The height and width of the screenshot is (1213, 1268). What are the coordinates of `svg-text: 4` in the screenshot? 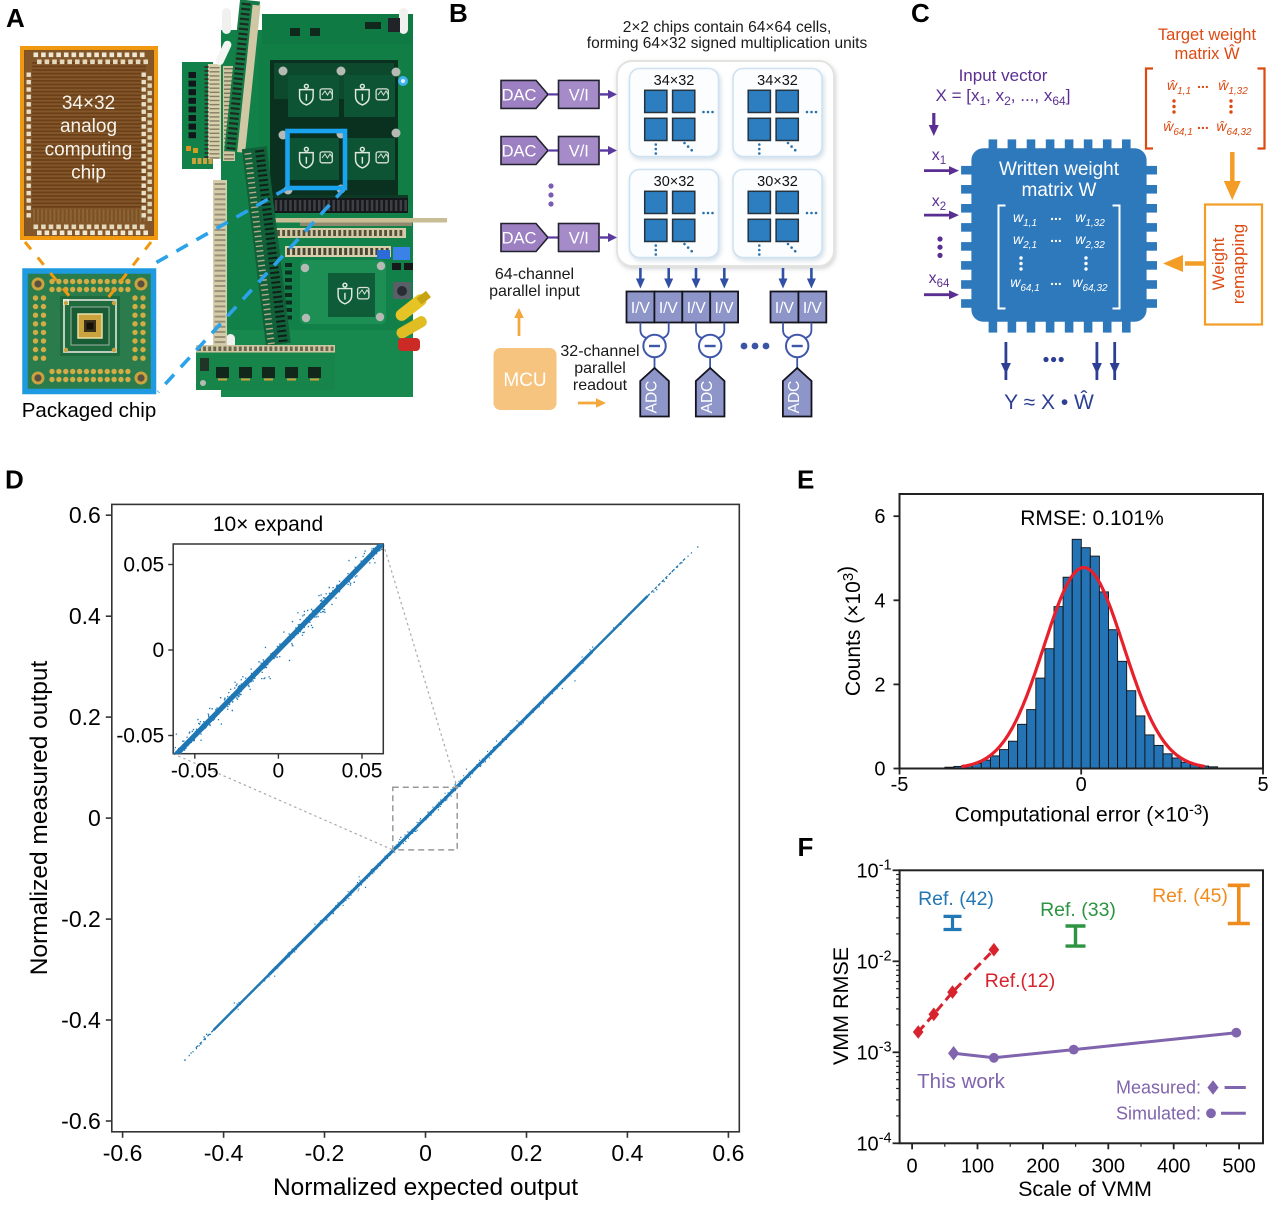 It's located at (879, 601).